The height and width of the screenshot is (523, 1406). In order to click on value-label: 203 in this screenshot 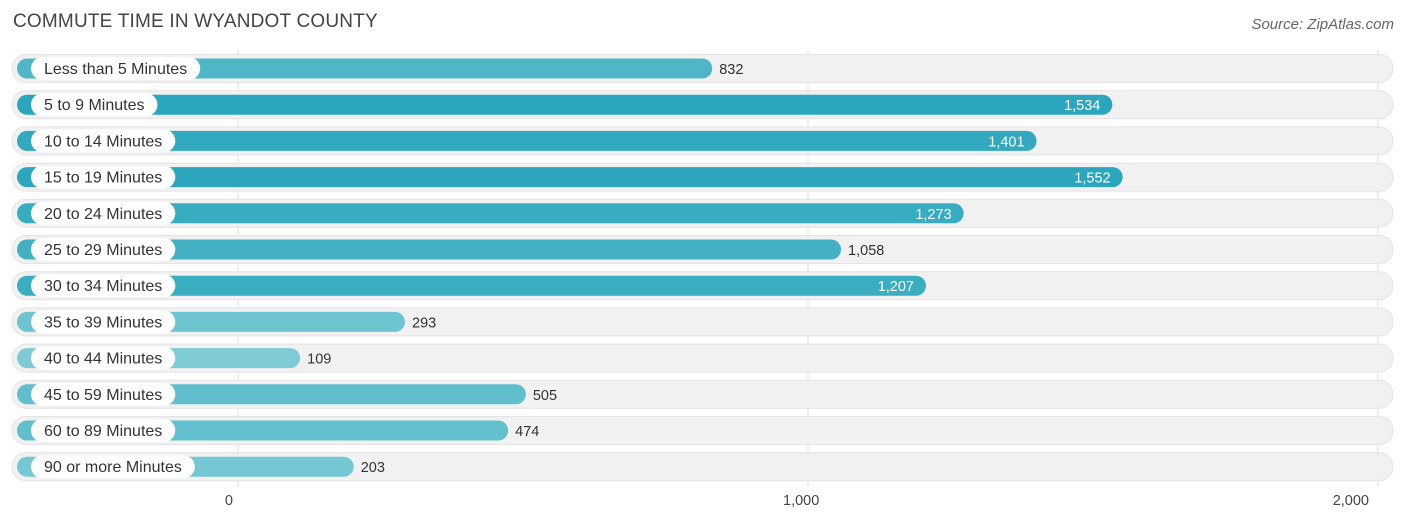, I will do `click(373, 468)`.